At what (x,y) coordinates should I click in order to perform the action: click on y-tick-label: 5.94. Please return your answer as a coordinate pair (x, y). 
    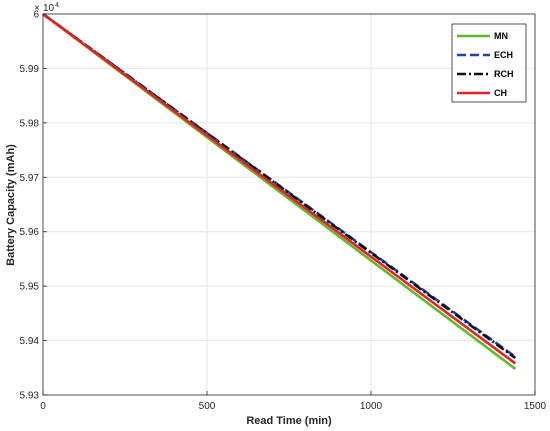
    Looking at the image, I should click on (30, 341).